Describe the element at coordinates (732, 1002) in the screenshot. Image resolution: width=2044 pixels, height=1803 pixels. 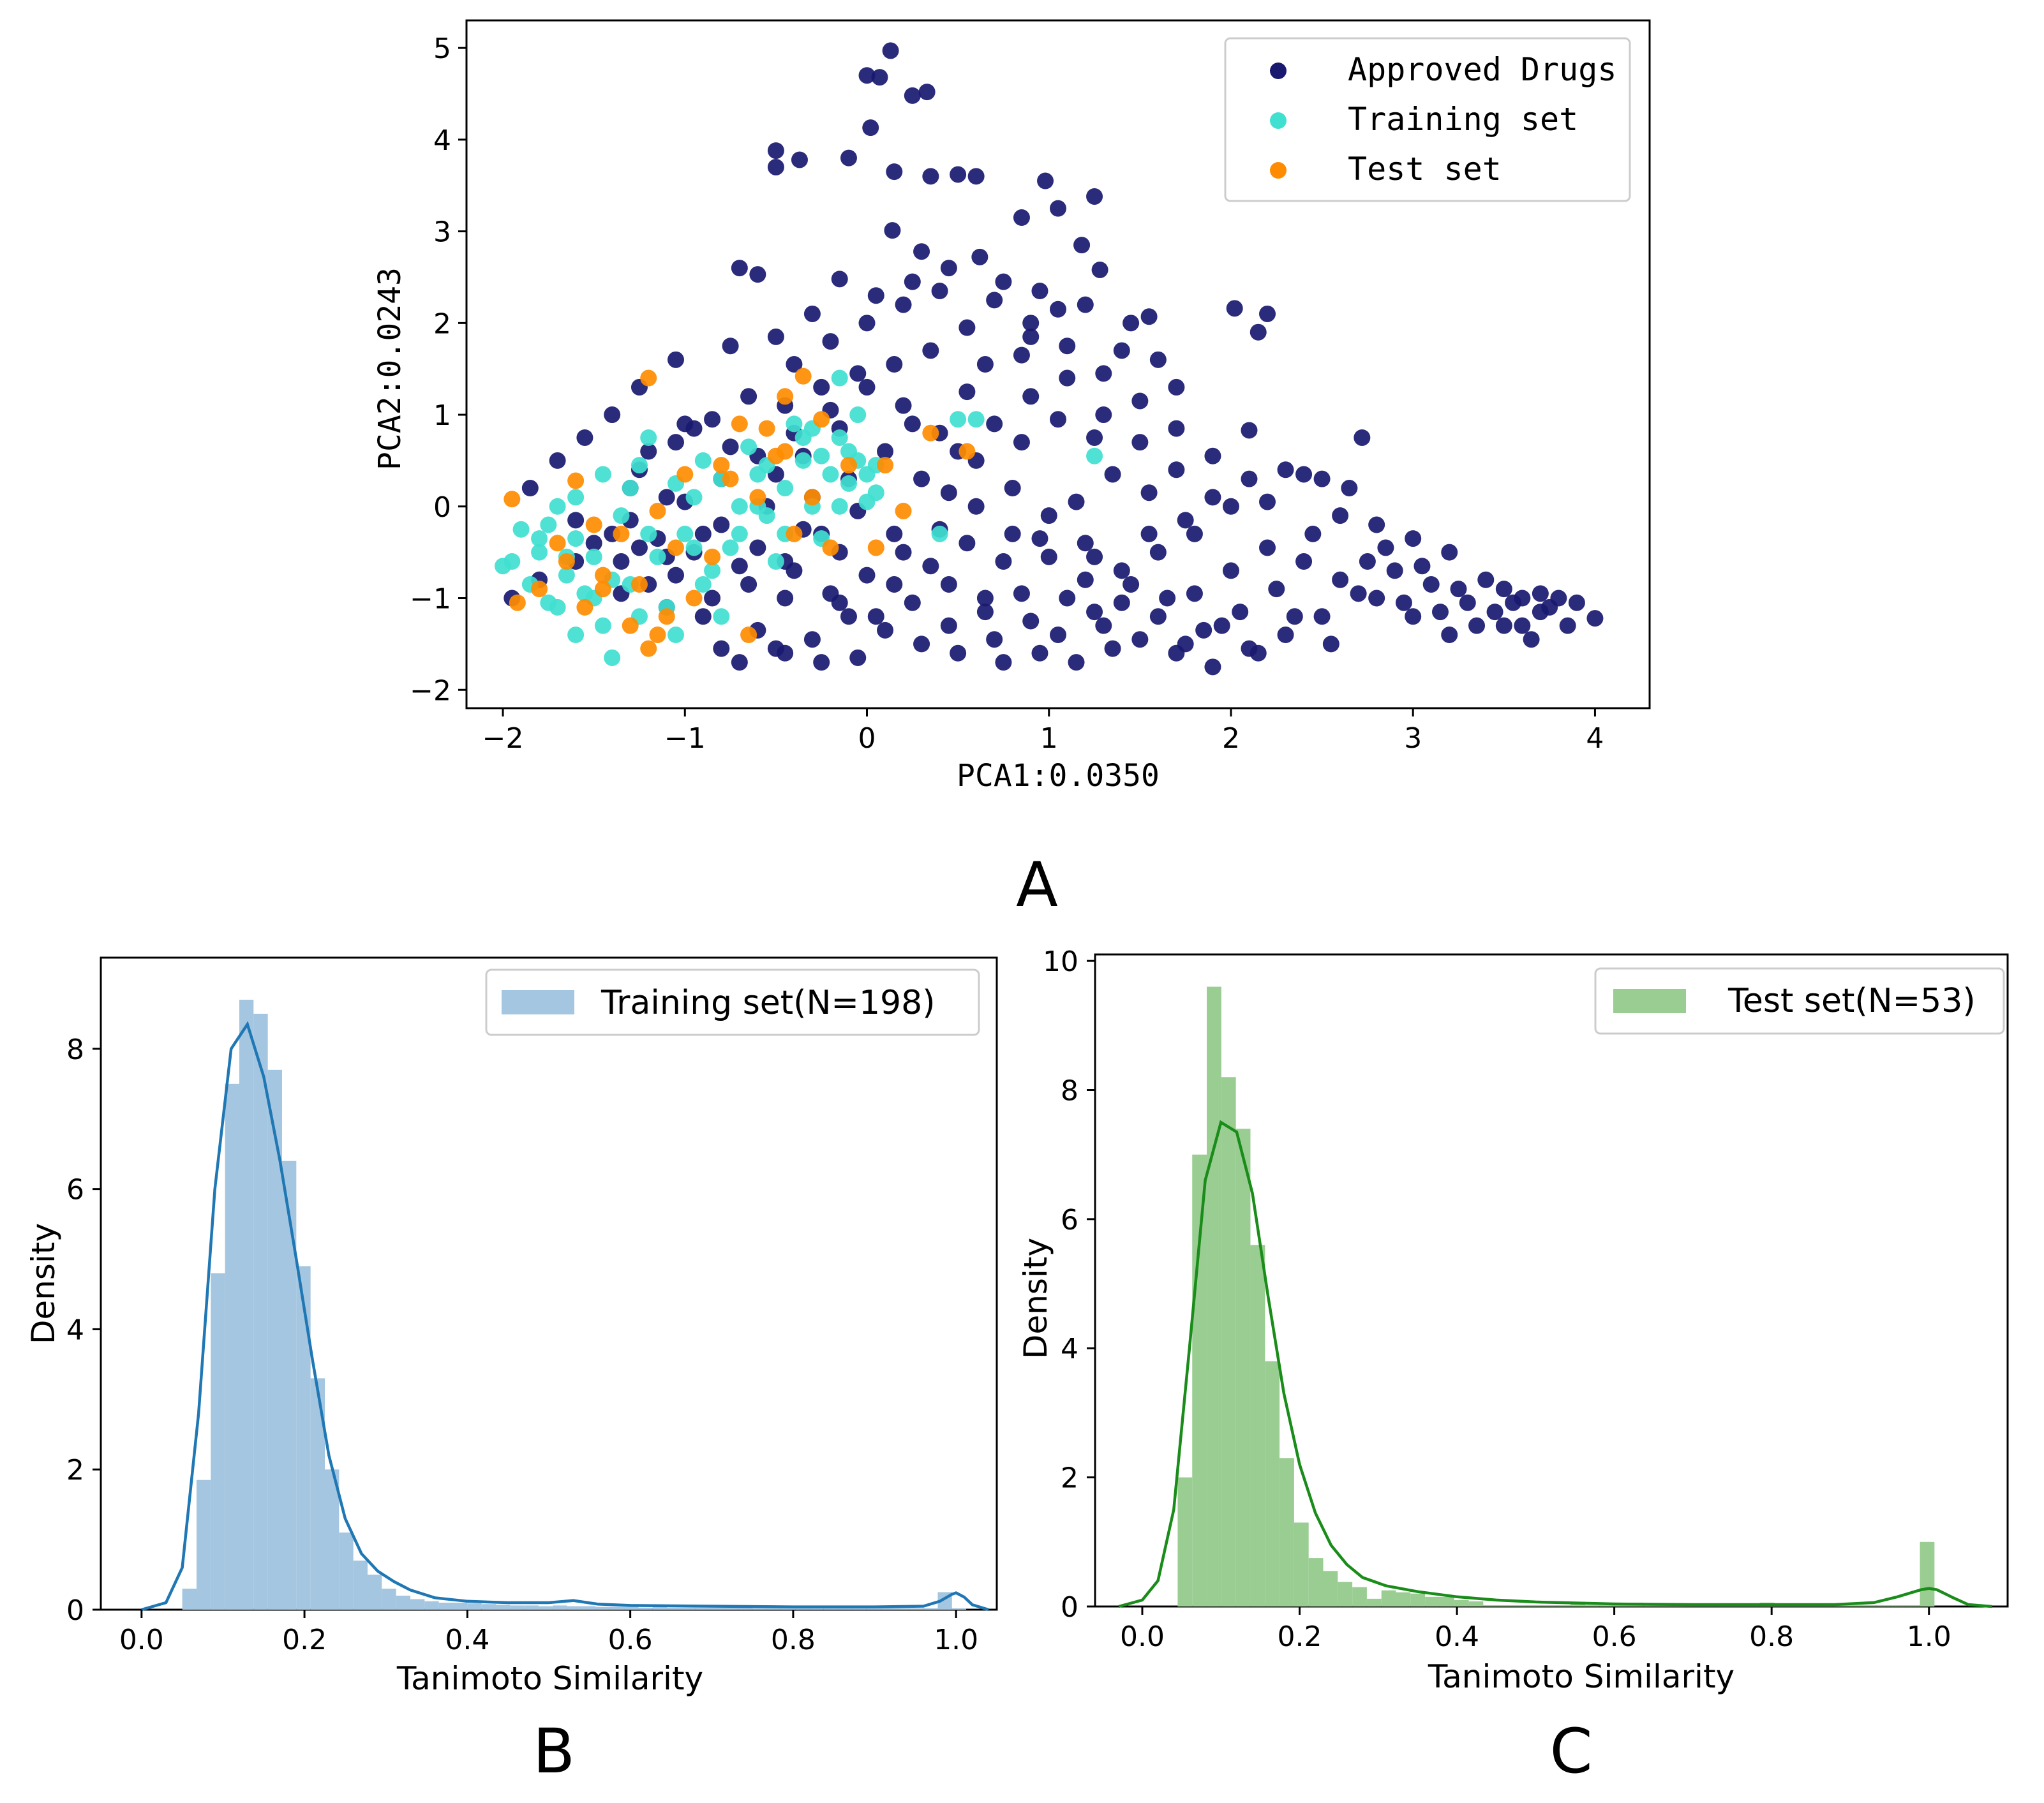
I see `panel-b-legend-box` at that location.